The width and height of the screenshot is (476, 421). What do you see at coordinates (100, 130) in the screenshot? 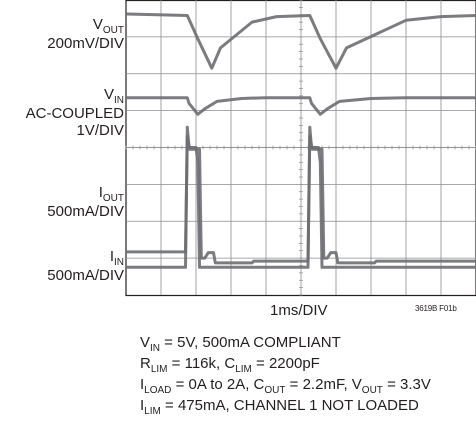
I see `vin-channel-scale: 1V/DIV` at bounding box center [100, 130].